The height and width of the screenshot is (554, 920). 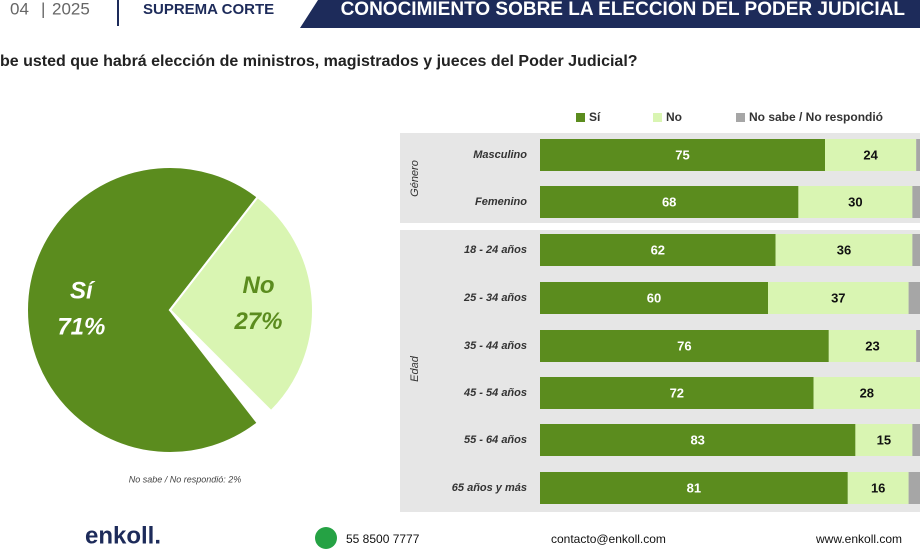 I want to click on bar-label: 72, so click(x=677, y=392).